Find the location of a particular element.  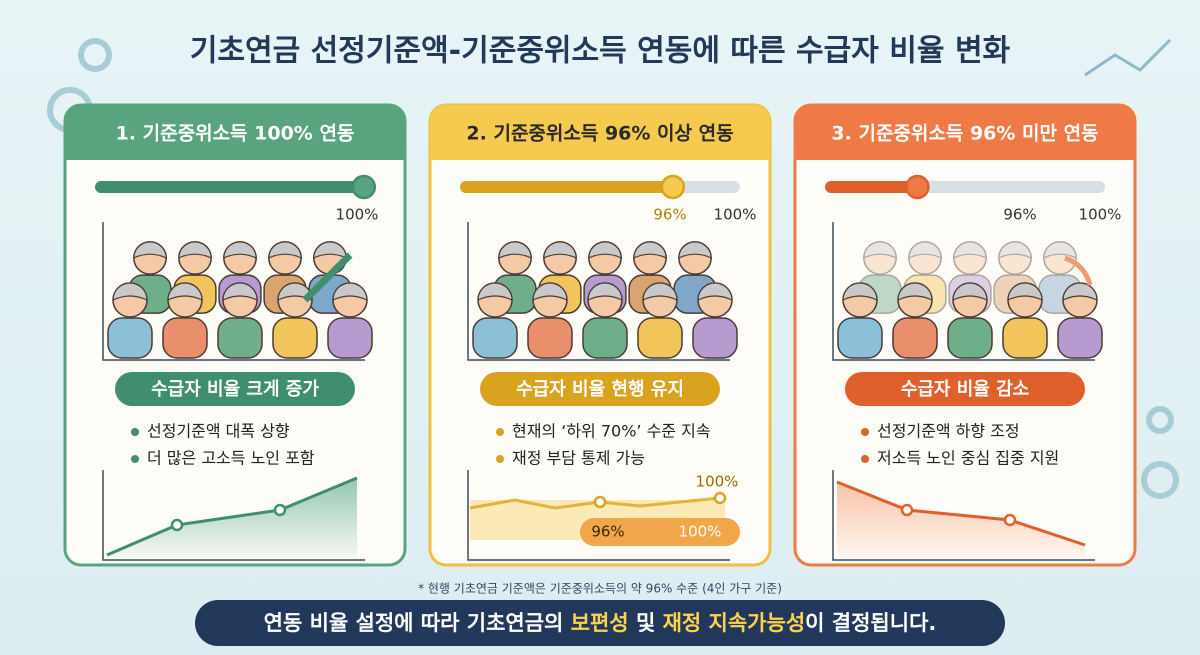

banner-part: 이 결정됩니다. is located at coordinates (870, 623).